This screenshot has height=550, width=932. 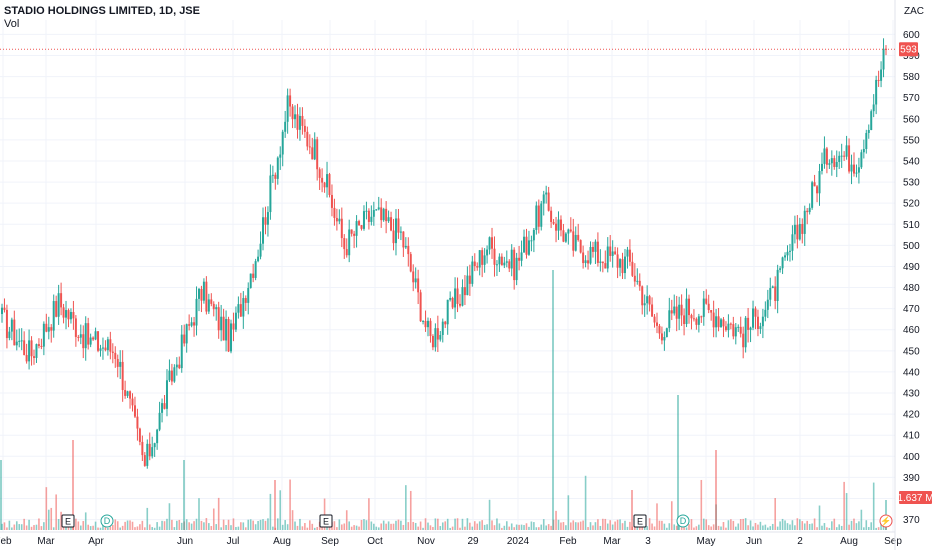 I want to click on y-tick-label: 540, so click(x=911, y=161).